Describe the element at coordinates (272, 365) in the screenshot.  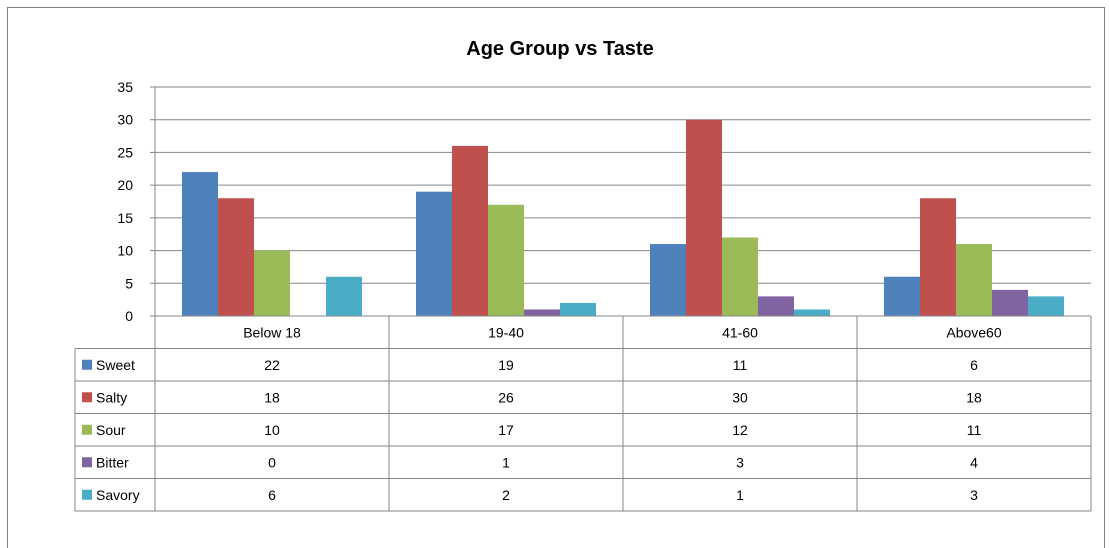
I see `data-label: 22` at that location.